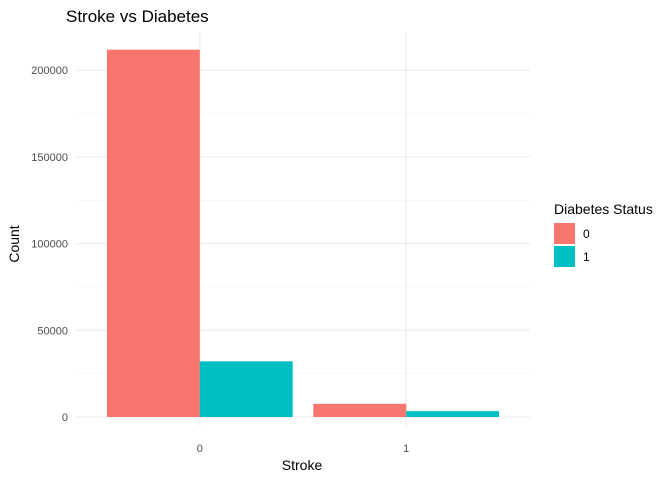 The image size is (672, 480). Describe the element at coordinates (65, 418) in the screenshot. I see `y-tick-label: 0` at that location.